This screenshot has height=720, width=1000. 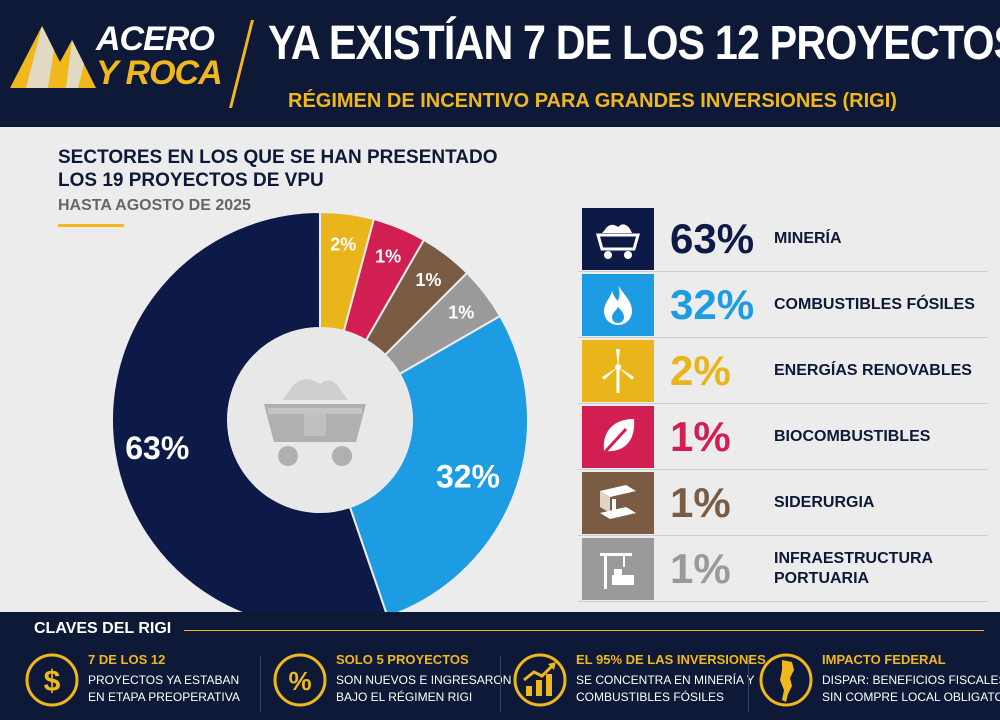 I want to click on steel-beam-icon, so click(x=618, y=503).